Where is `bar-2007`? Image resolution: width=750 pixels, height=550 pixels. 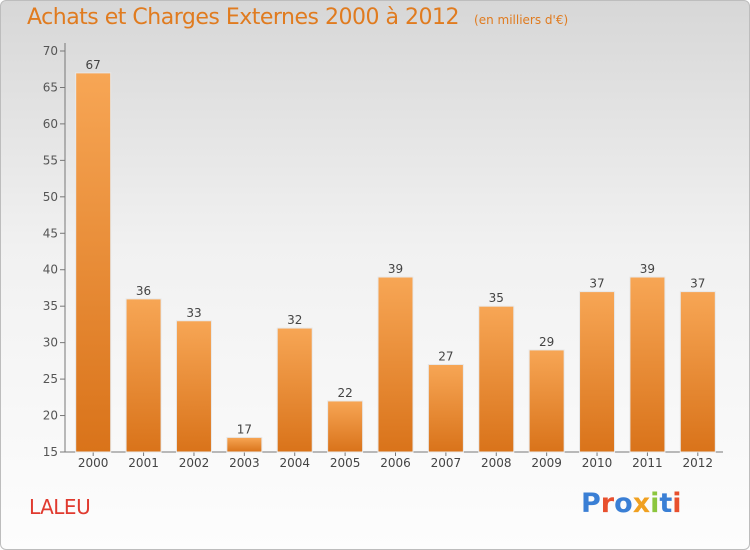 bar-2007 is located at coordinates (445, 408).